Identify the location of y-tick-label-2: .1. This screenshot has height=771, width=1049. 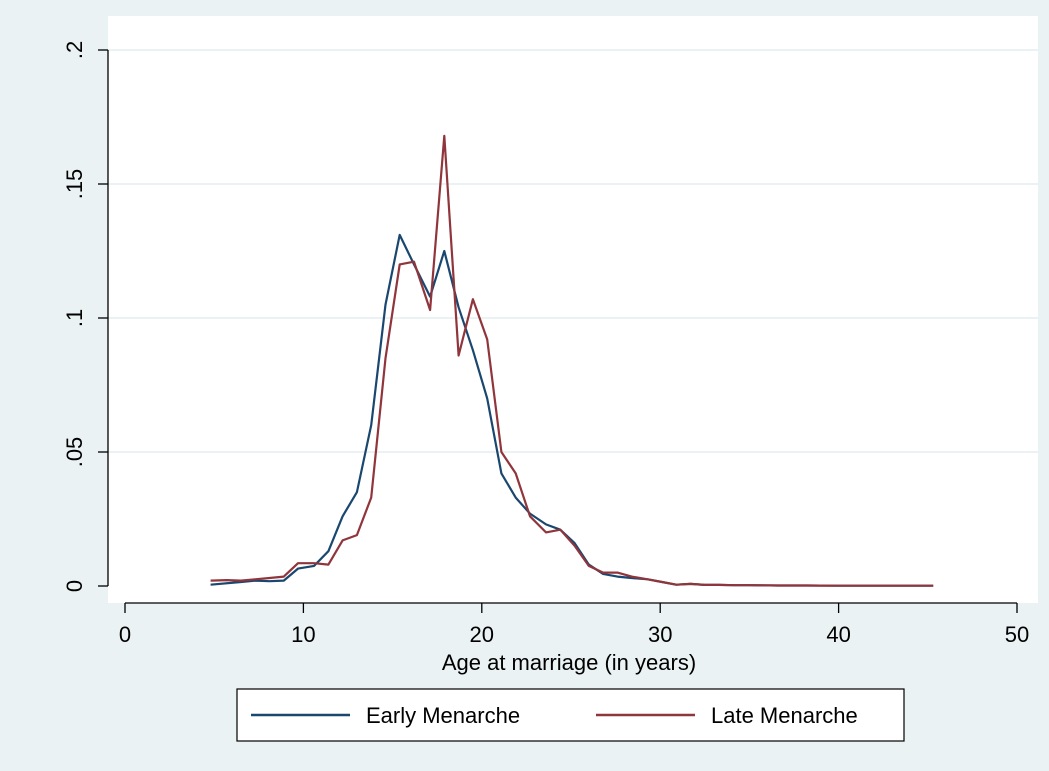
(74, 318).